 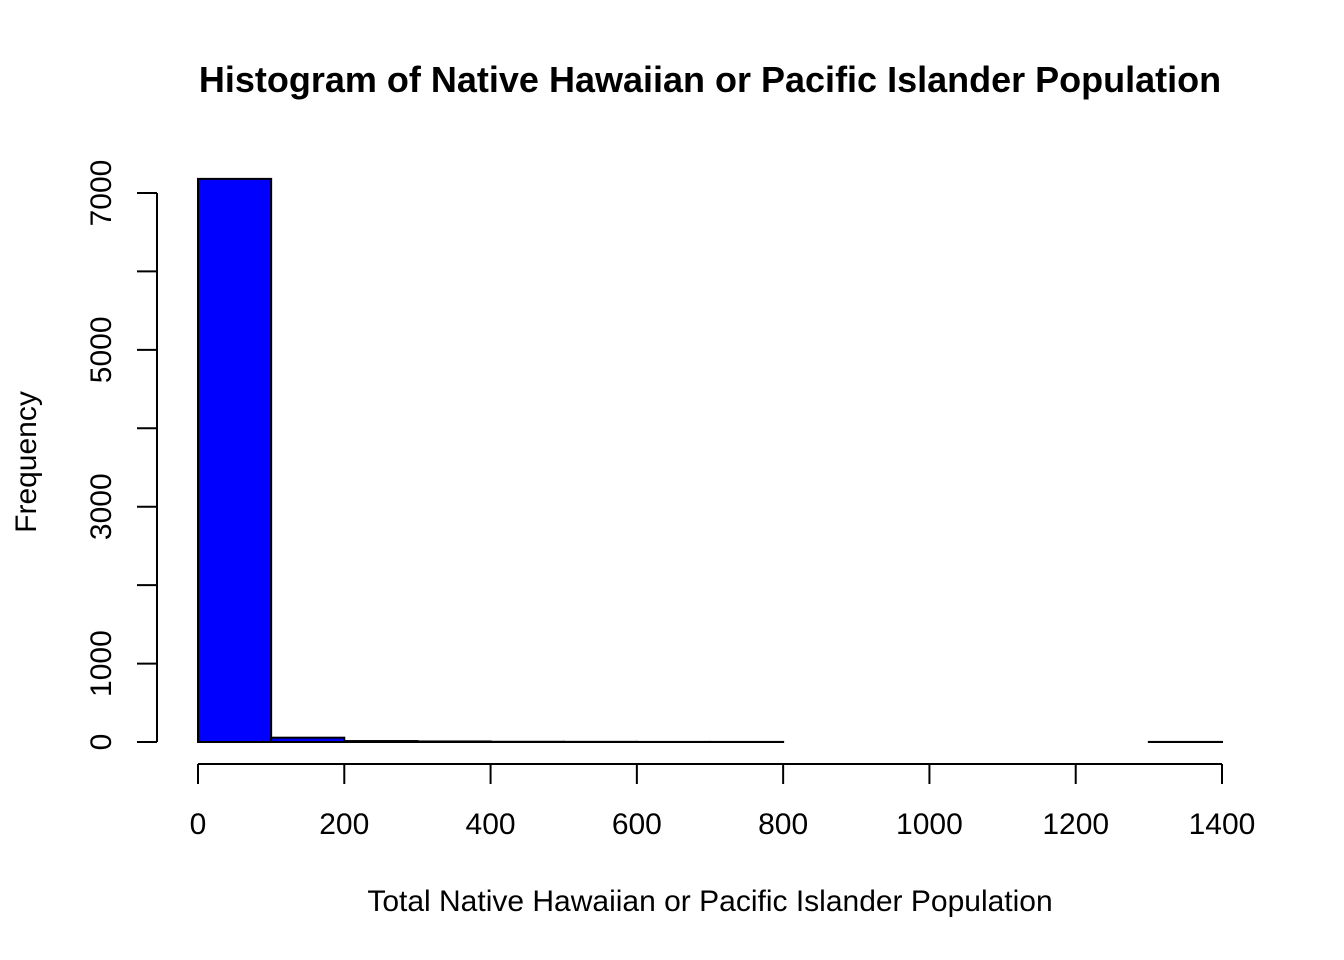 What do you see at coordinates (344, 824) in the screenshot?
I see `x-tick-label-1: 200` at bounding box center [344, 824].